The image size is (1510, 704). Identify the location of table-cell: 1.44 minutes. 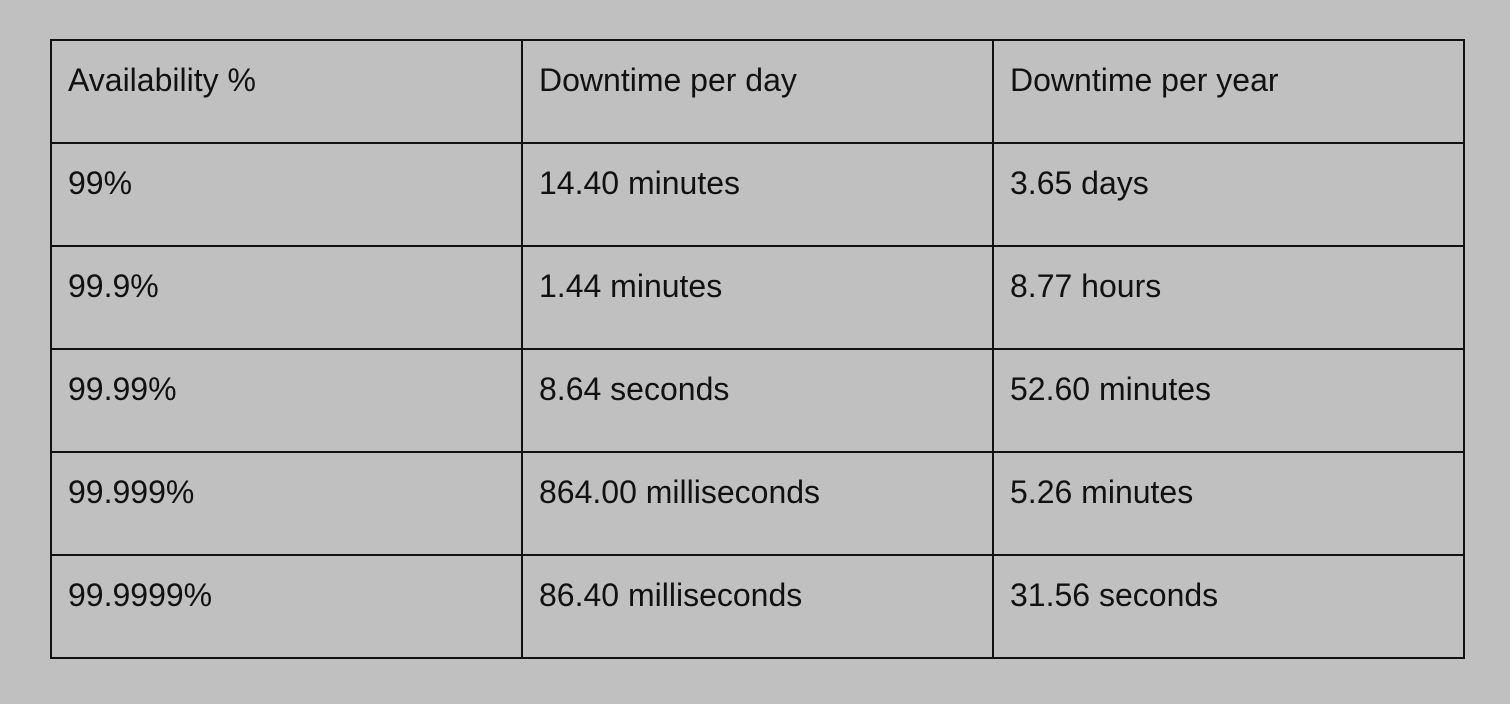
(757, 297).